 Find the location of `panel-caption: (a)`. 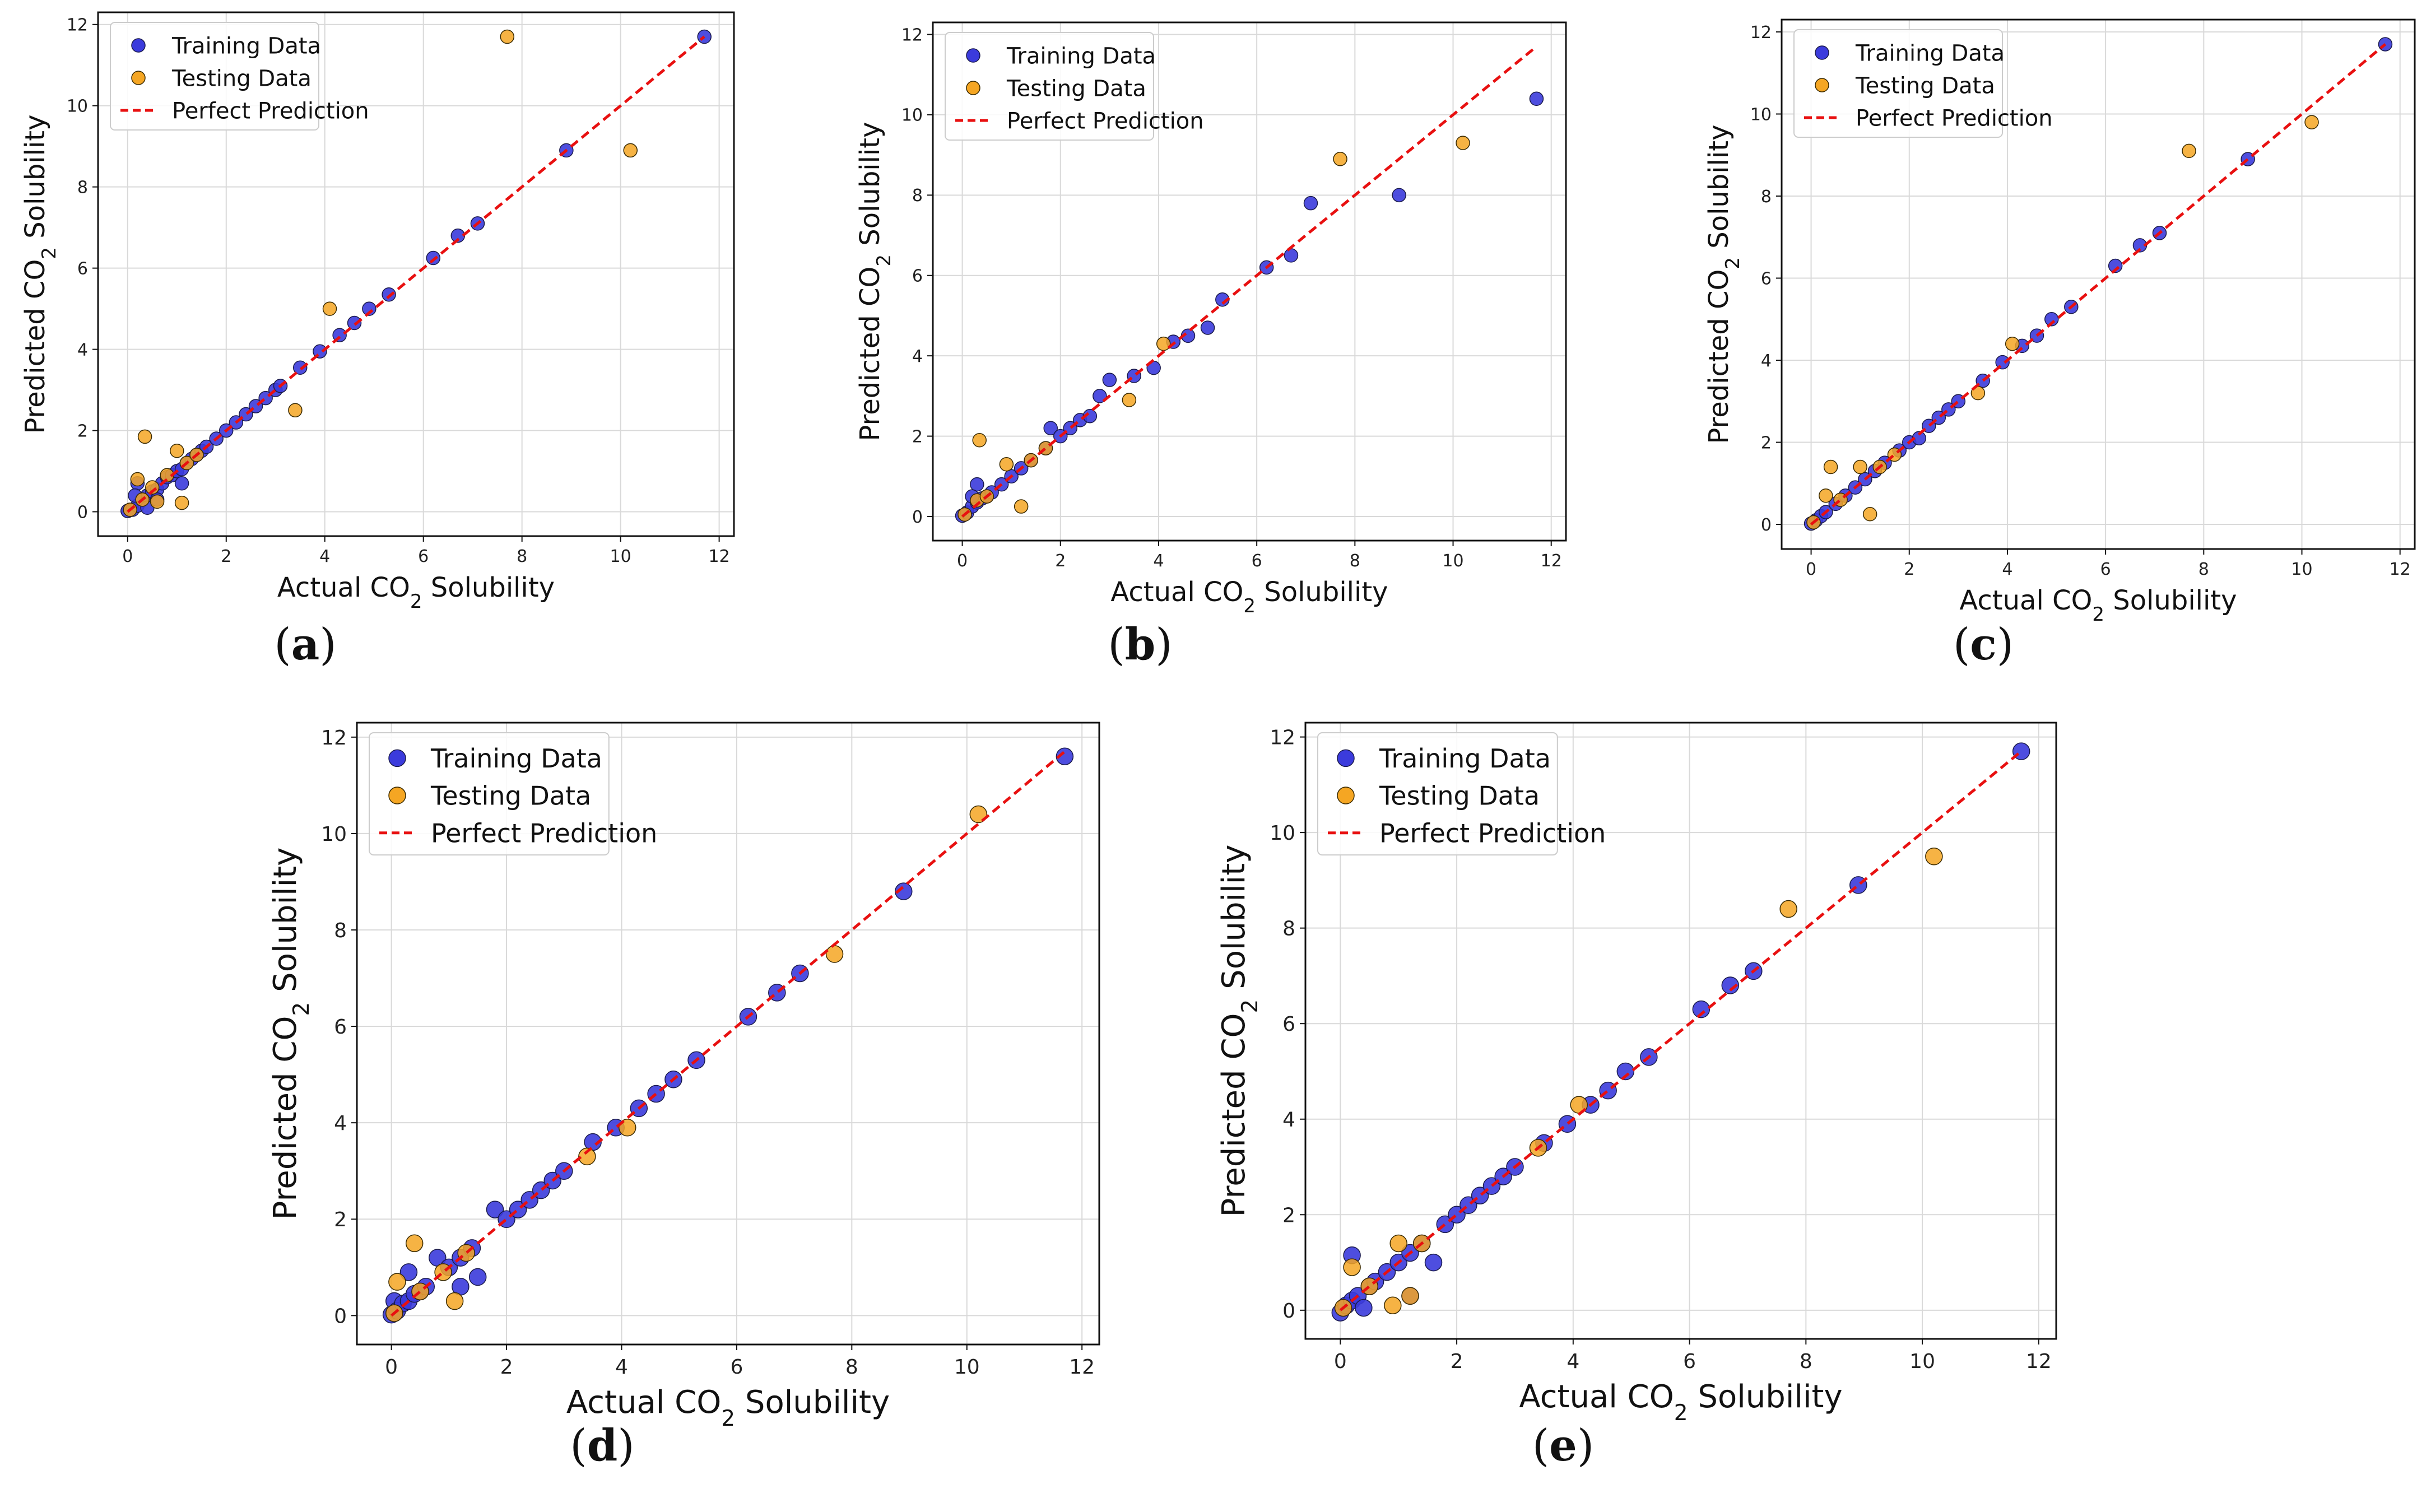

panel-caption: (a) is located at coordinates (305, 644).